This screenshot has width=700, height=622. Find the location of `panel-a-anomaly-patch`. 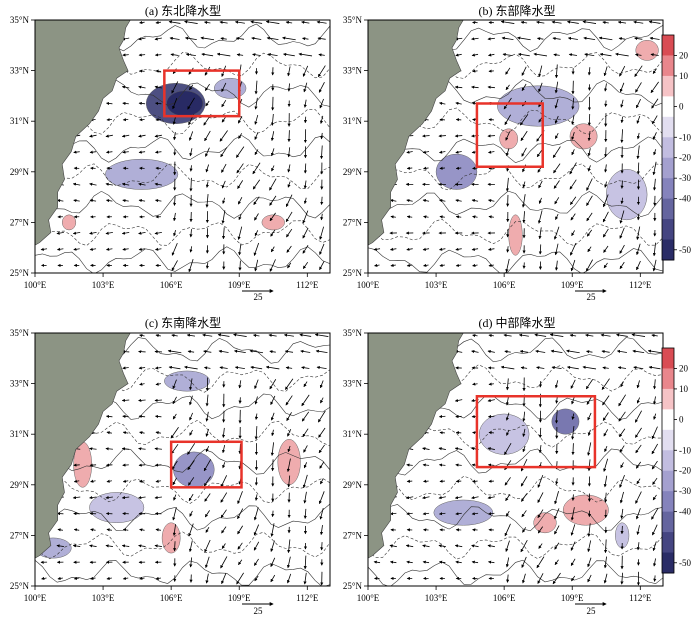

panel-a-anomaly-patch is located at coordinates (273, 222).